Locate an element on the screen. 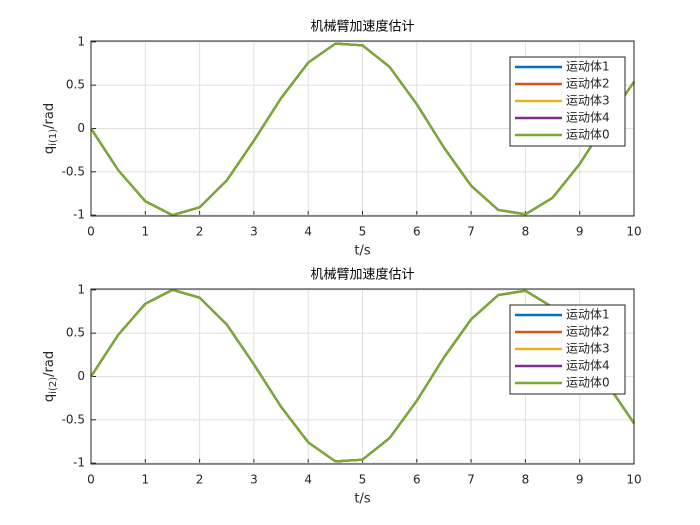 The width and height of the screenshot is (700, 525). y-axis-label: qi(2)/rad is located at coordinates (51, 376).